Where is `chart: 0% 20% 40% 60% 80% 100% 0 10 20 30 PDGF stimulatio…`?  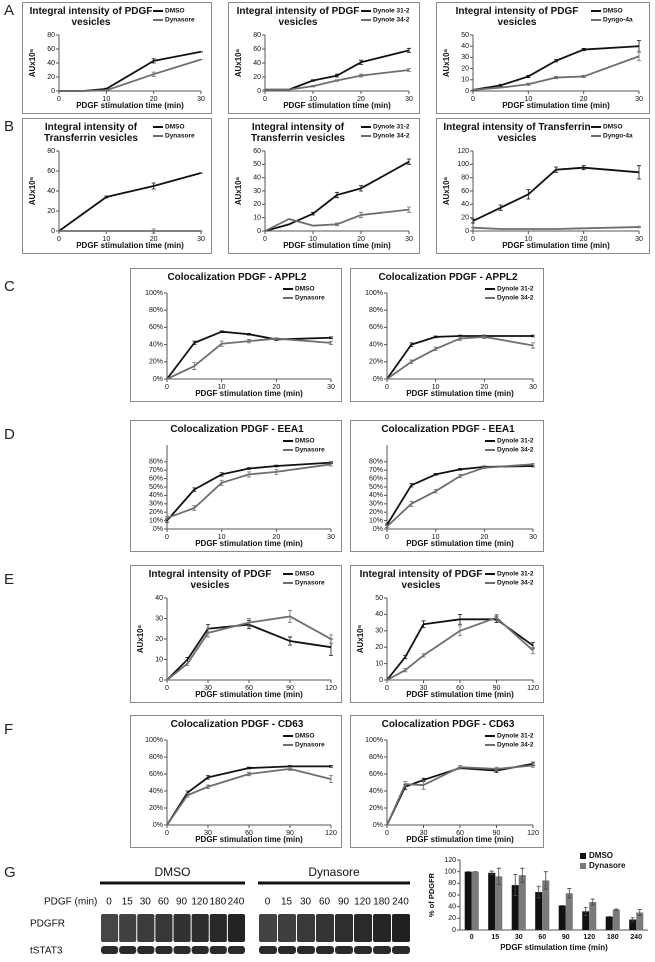 chart: 0% 20% 40% 60% 80% 100% 0 10 20 30 PDGF stimulatio… is located at coordinates (240, 342).